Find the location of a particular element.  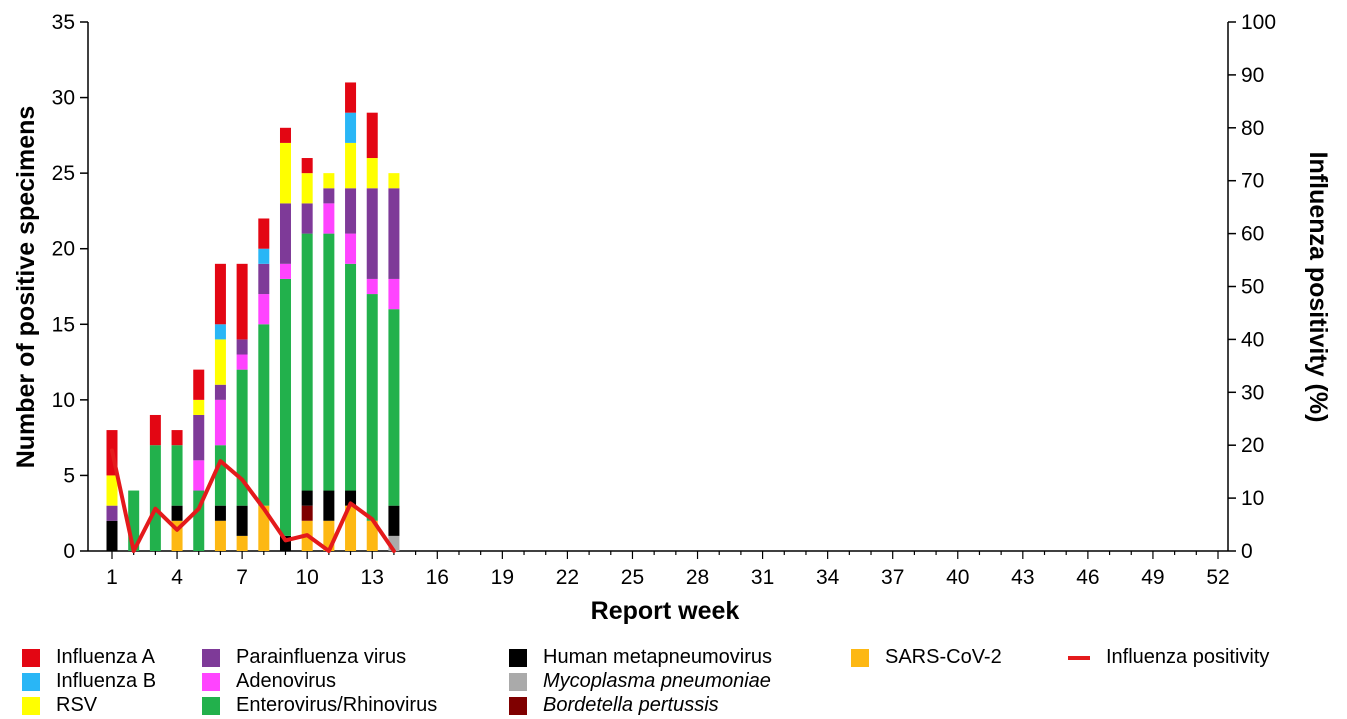

positivity-line is located at coordinates (253, 500).